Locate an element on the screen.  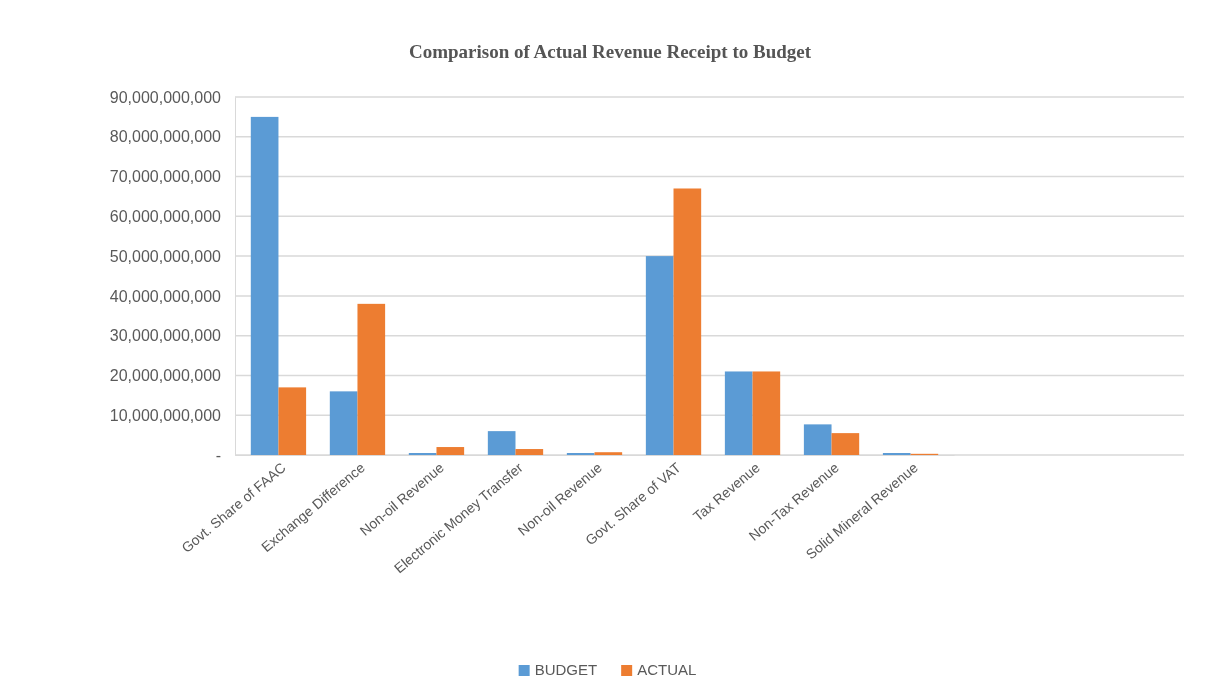
y-tick-label: 60,000,000,000 is located at coordinates (165, 216).